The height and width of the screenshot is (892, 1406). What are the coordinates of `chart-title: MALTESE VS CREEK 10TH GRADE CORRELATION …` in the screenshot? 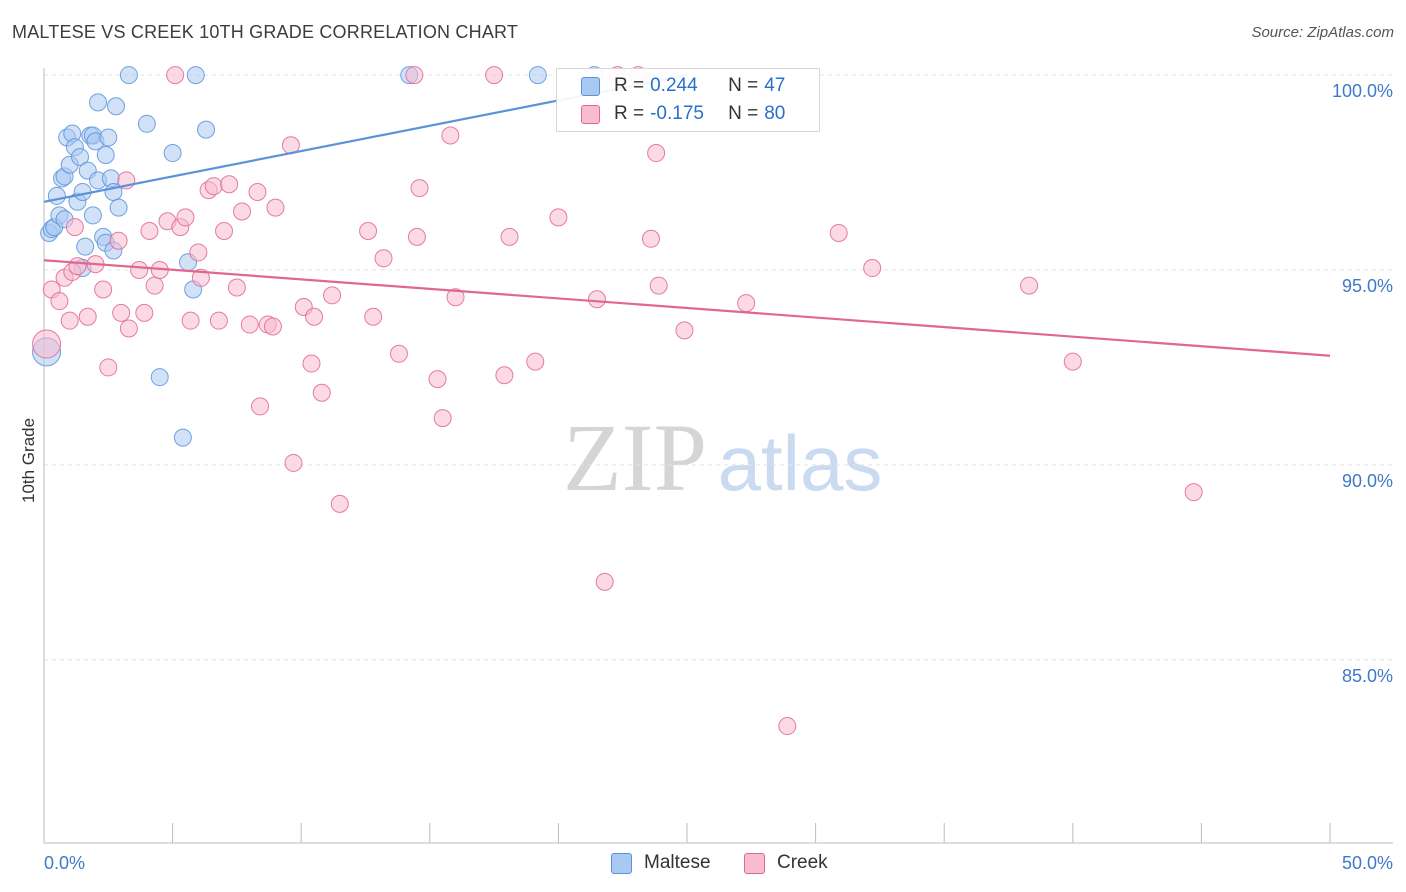 It's located at (265, 32).